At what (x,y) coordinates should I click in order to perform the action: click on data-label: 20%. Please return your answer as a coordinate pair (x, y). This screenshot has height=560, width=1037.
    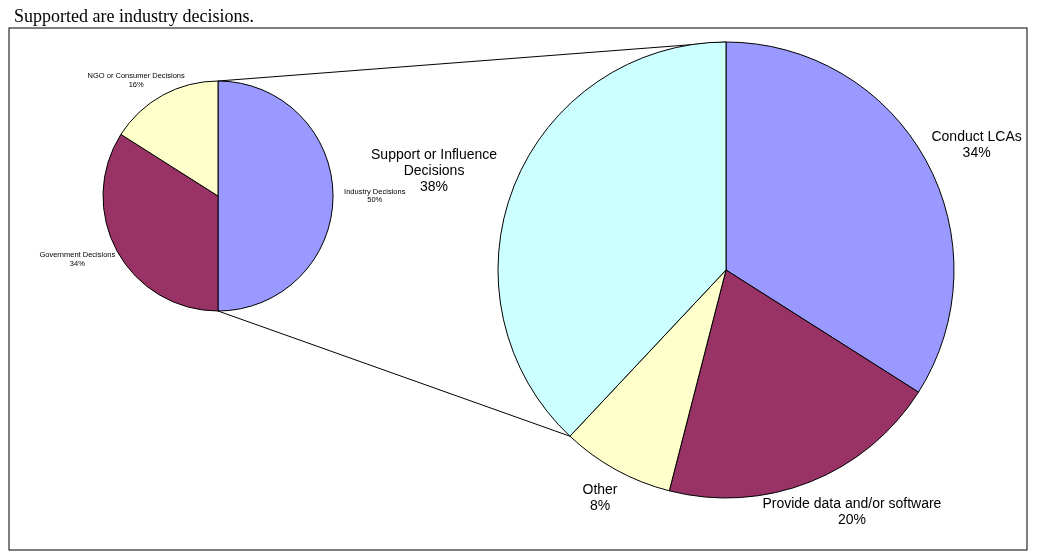
    Looking at the image, I should click on (851, 518).